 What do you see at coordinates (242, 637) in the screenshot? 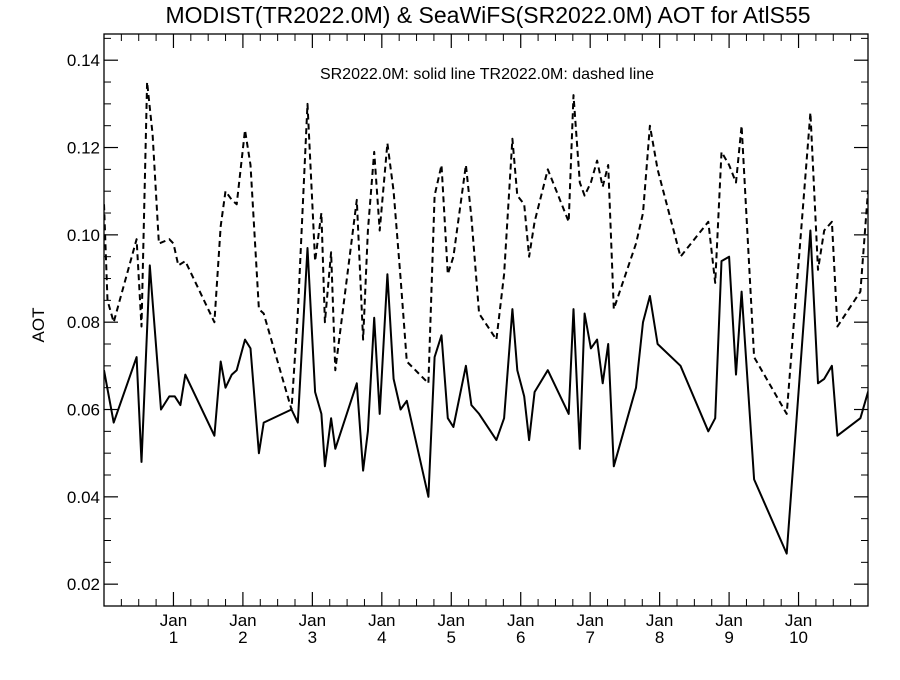
I see `x-tick-label-day: 2` at bounding box center [242, 637].